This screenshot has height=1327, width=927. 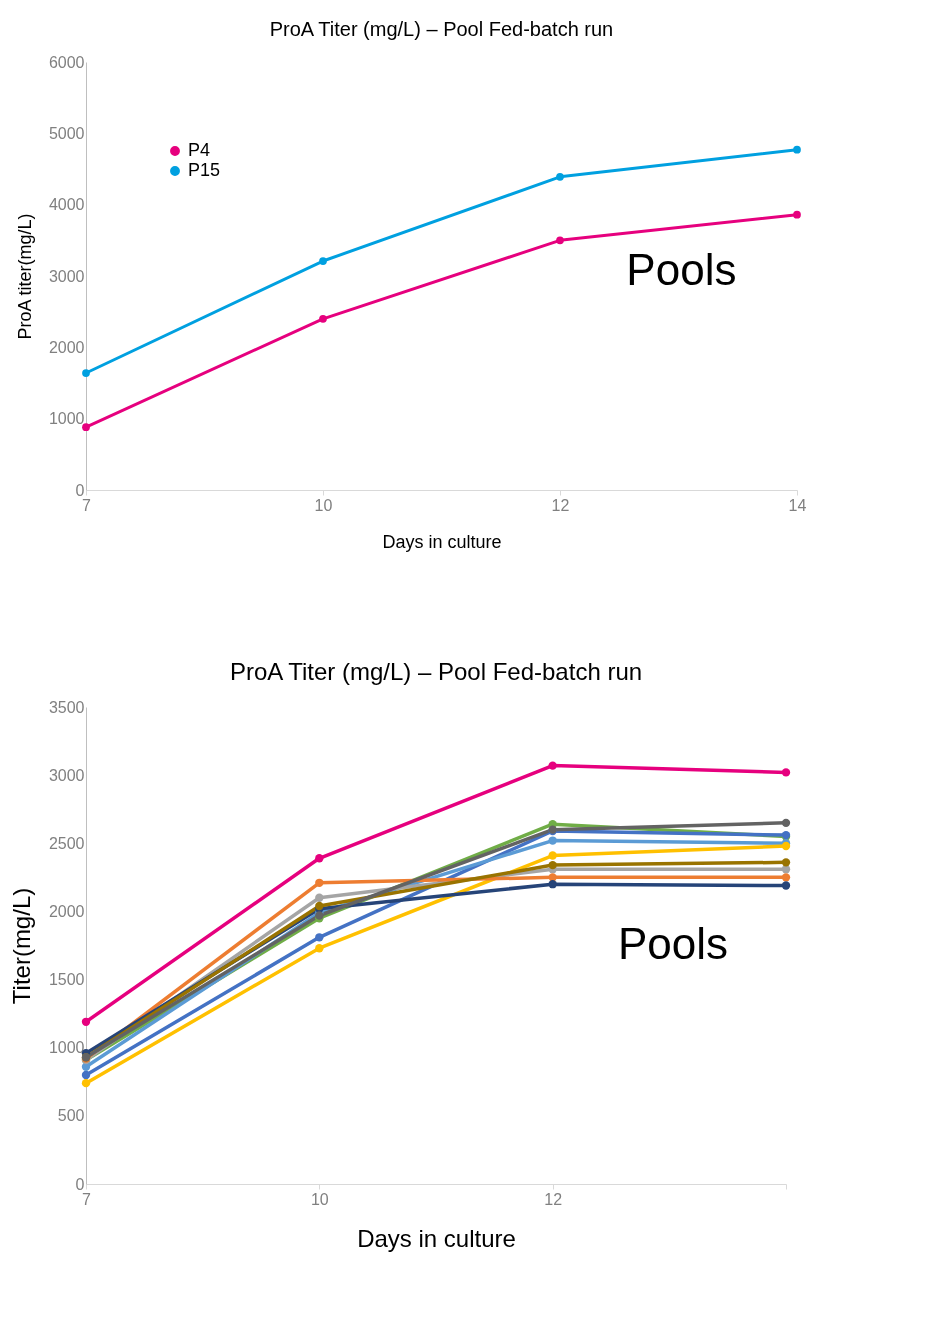 What do you see at coordinates (204, 170) in the screenshot?
I see `legend-label: P15` at bounding box center [204, 170].